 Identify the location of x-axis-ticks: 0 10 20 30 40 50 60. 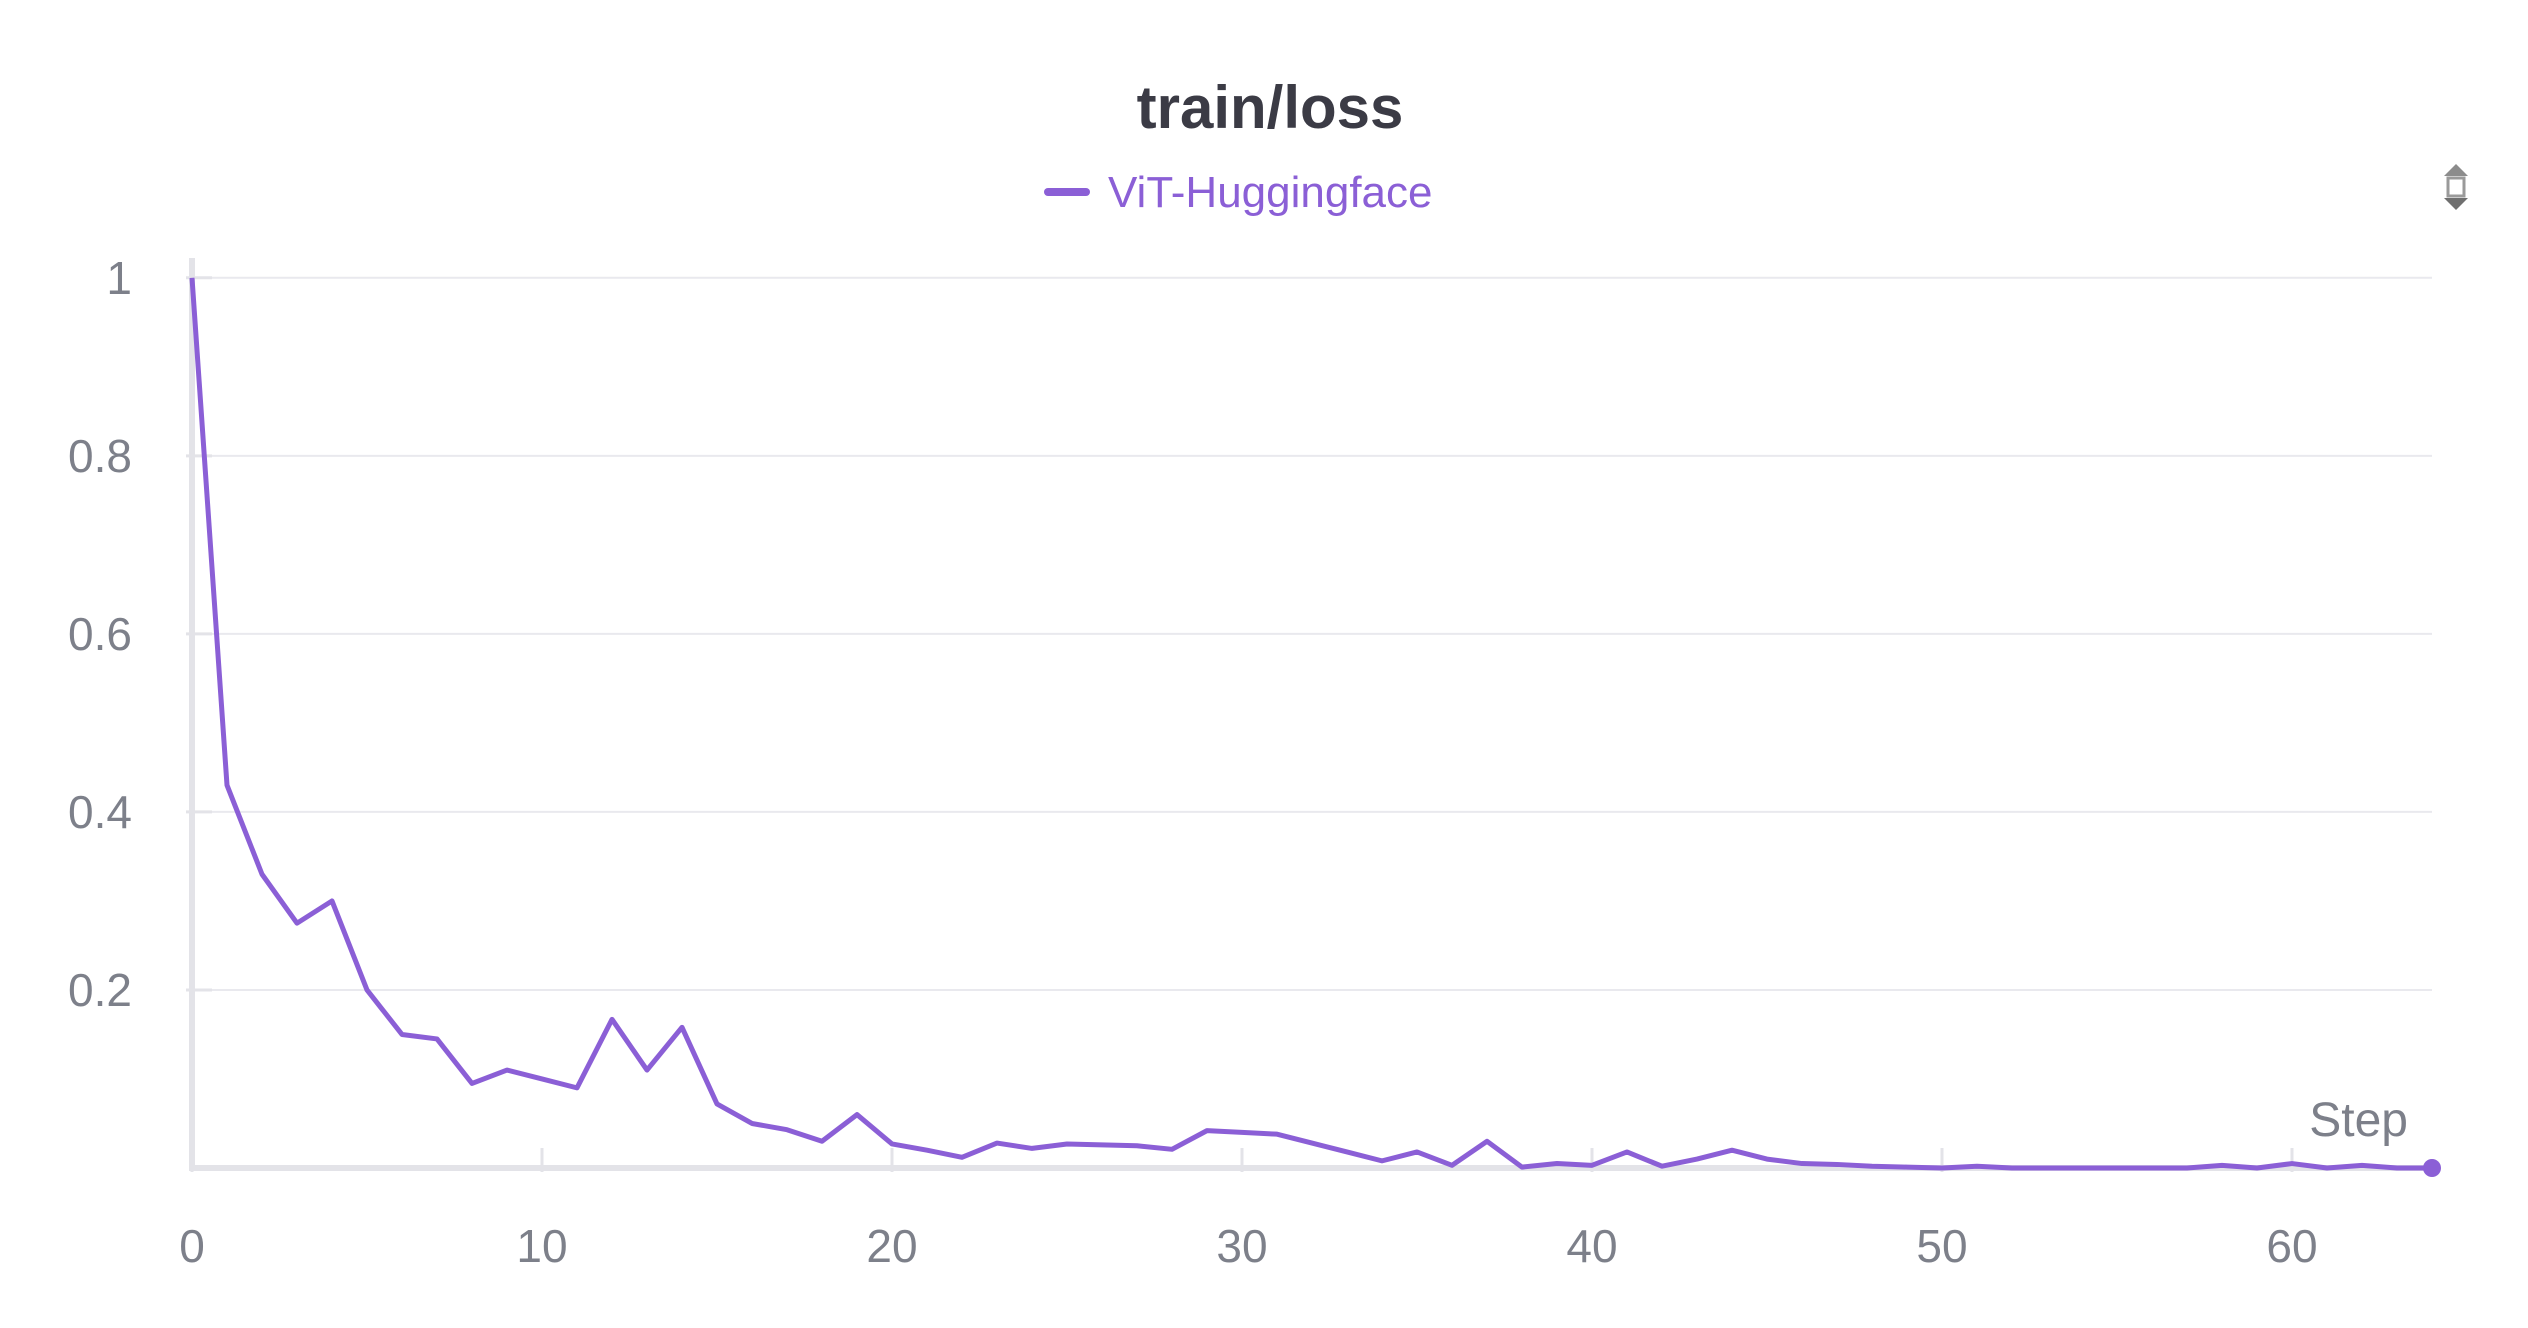
(1248, 1210).